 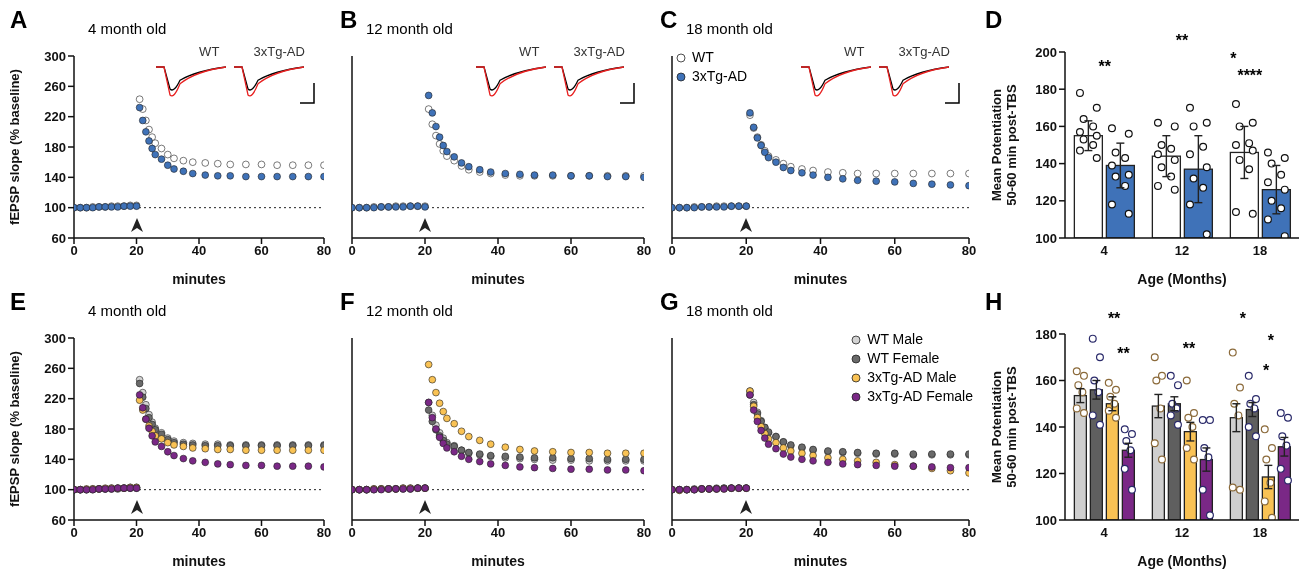 What do you see at coordinates (994, 302) in the screenshot?
I see `text: H` at bounding box center [994, 302].